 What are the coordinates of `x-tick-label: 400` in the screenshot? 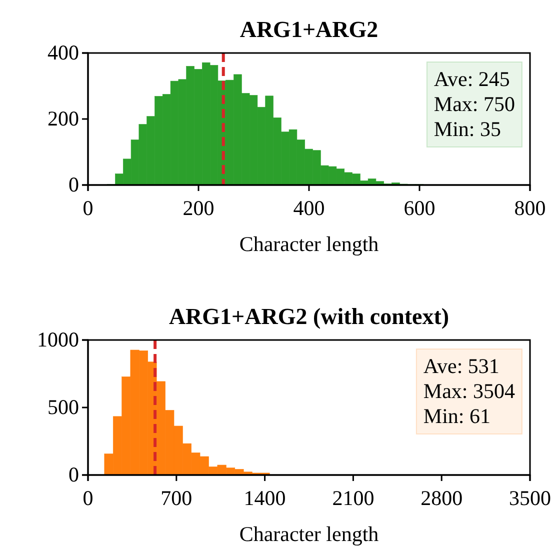 It's located at (309, 208).